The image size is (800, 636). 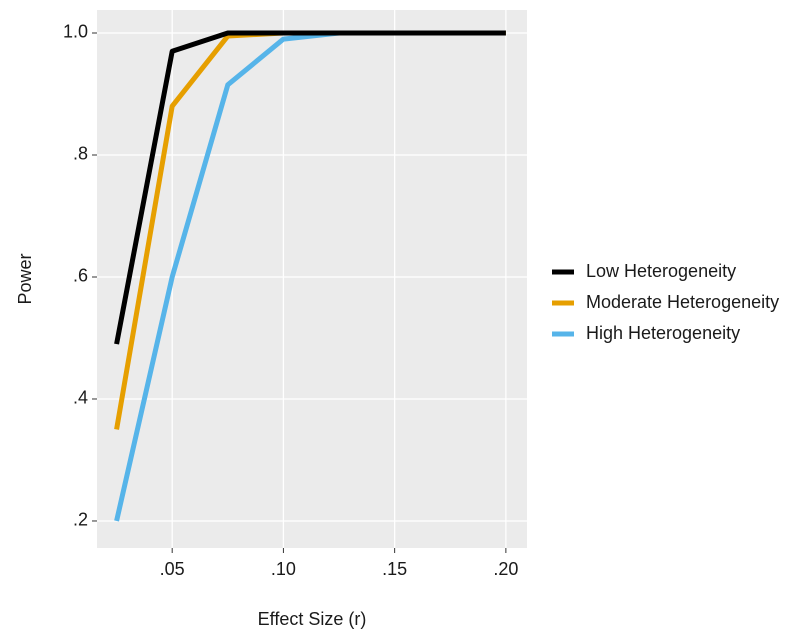 I want to click on legend-label: Low Heterogeneity, so click(x=661, y=271).